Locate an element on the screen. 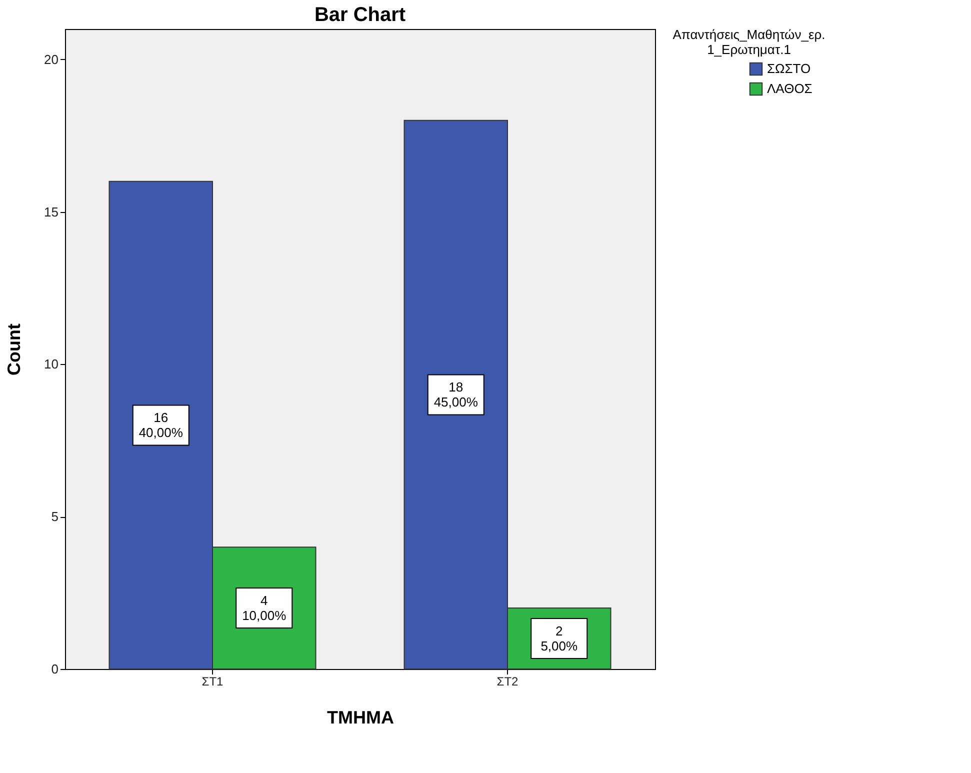  legend-label: ΛΑΘΟΣ is located at coordinates (789, 88).